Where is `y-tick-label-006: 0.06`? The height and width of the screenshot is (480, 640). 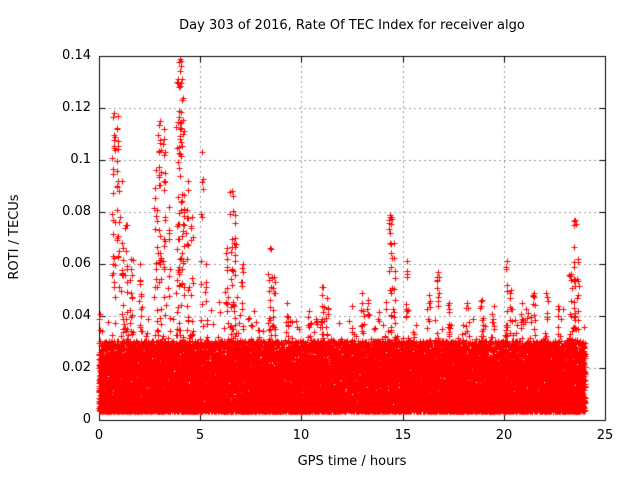
y-tick-label-006: 0.06 is located at coordinates (76, 263).